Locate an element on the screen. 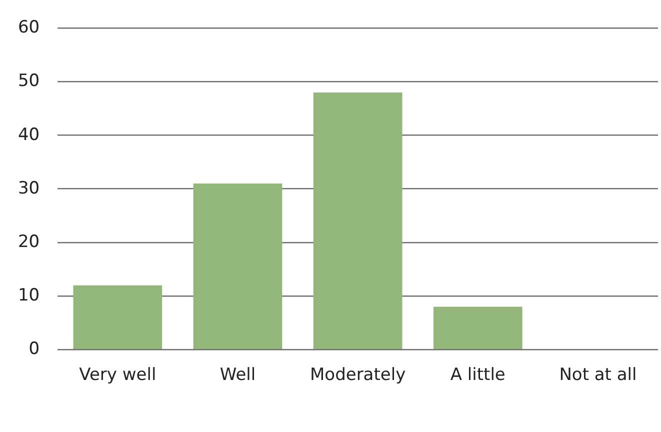 This screenshot has height=432, width=661. x-tick-label: Not at all is located at coordinates (598, 375).